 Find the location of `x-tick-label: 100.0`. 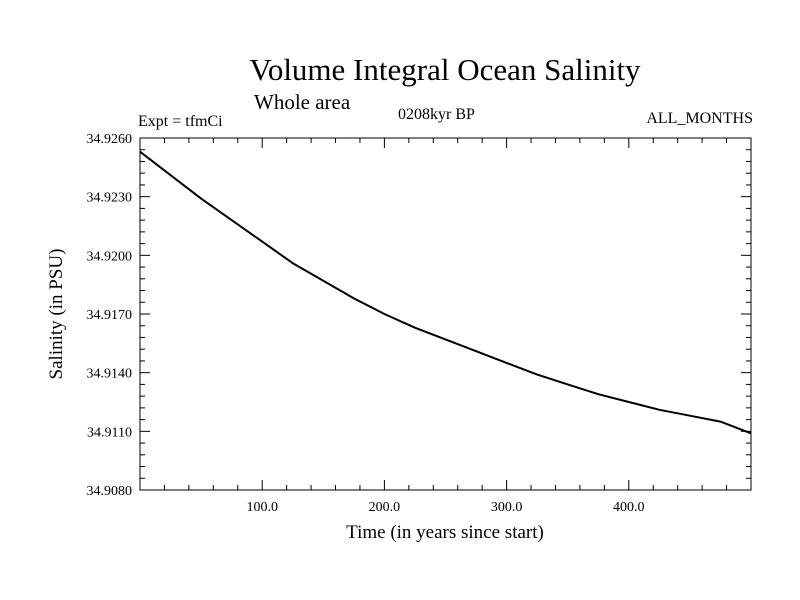

x-tick-label: 100.0 is located at coordinates (262, 507).